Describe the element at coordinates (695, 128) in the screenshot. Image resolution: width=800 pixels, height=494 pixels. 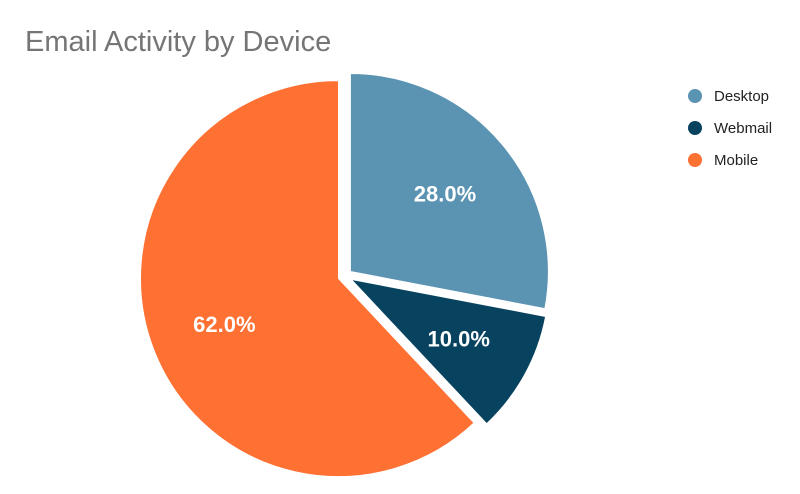
I see `legend-swatch-webmail` at that location.